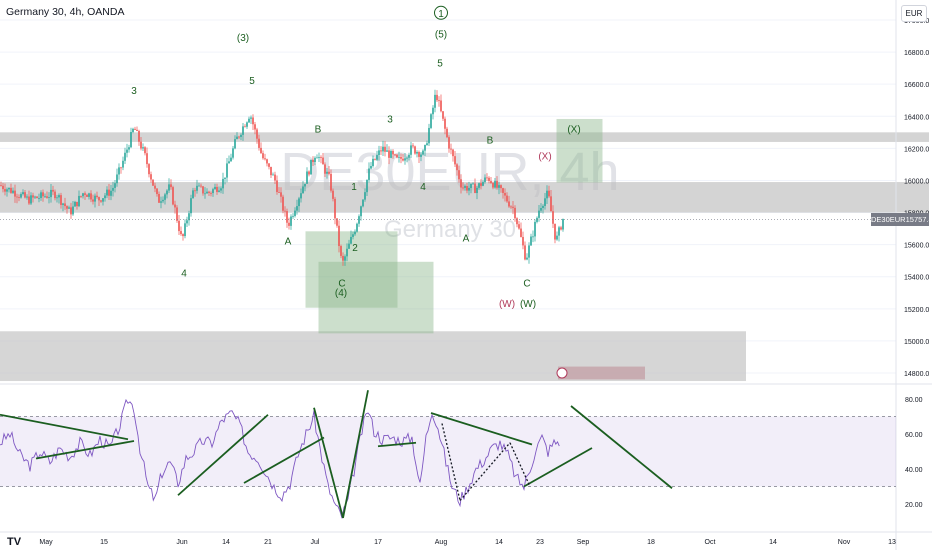 The width and height of the screenshot is (932, 550). What do you see at coordinates (14, 542) in the screenshot?
I see `tradingview-logo: TV` at bounding box center [14, 542].